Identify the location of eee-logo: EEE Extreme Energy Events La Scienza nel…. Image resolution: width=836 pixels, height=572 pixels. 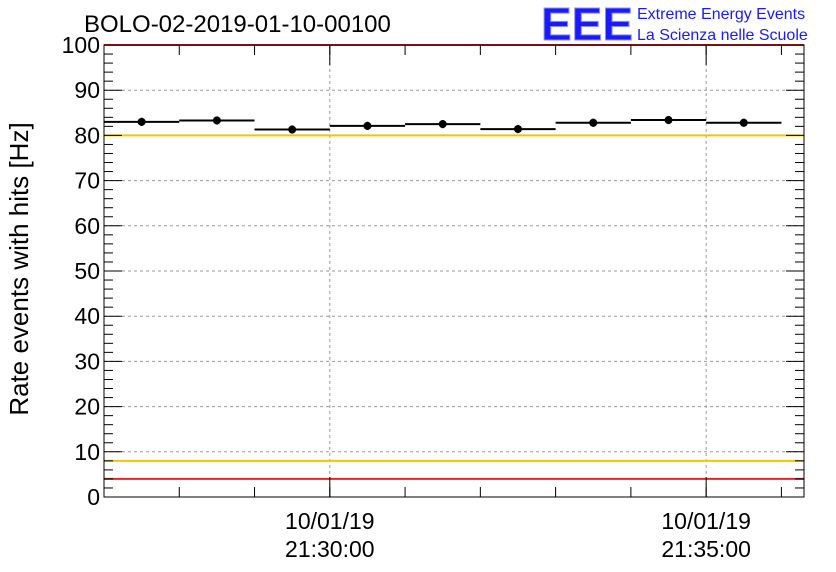
(674, 25).